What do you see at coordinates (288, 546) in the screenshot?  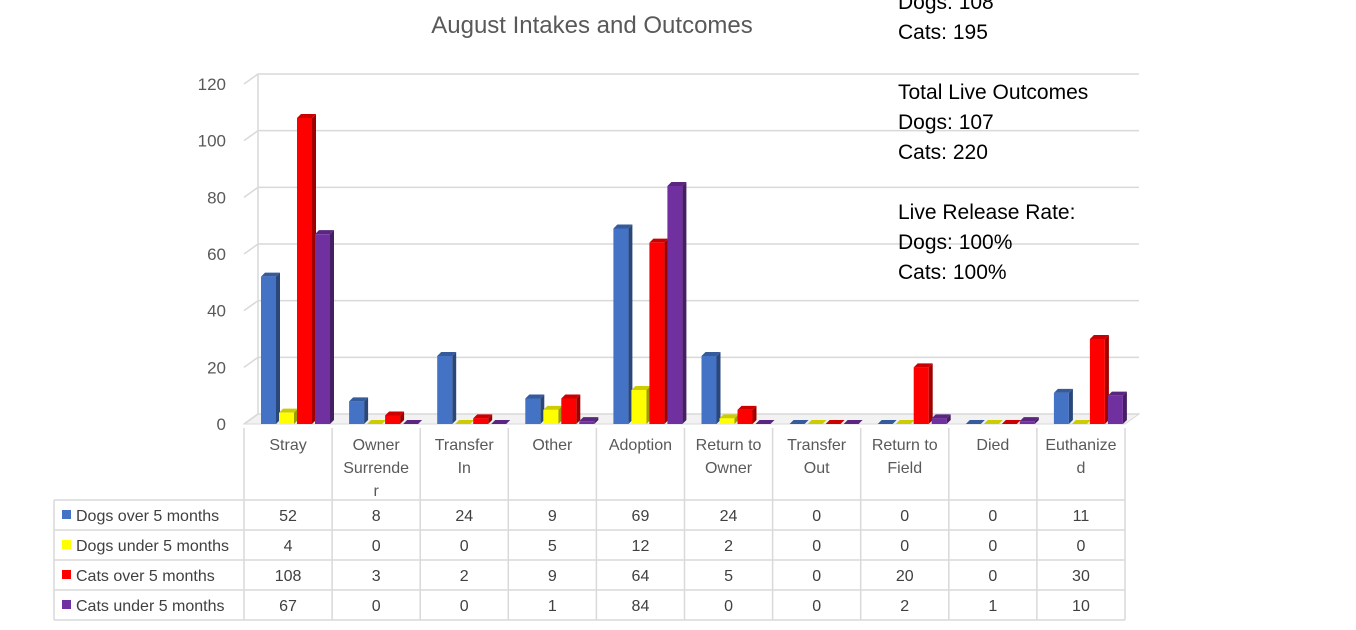 I see `data-label: 4` at bounding box center [288, 546].